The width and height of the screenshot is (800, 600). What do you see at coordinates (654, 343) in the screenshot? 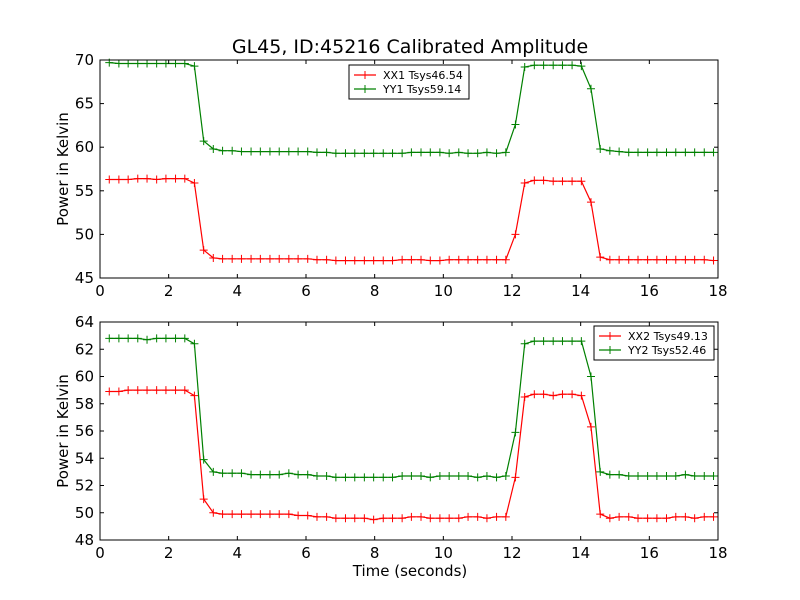
I see `legend-box` at bounding box center [654, 343].